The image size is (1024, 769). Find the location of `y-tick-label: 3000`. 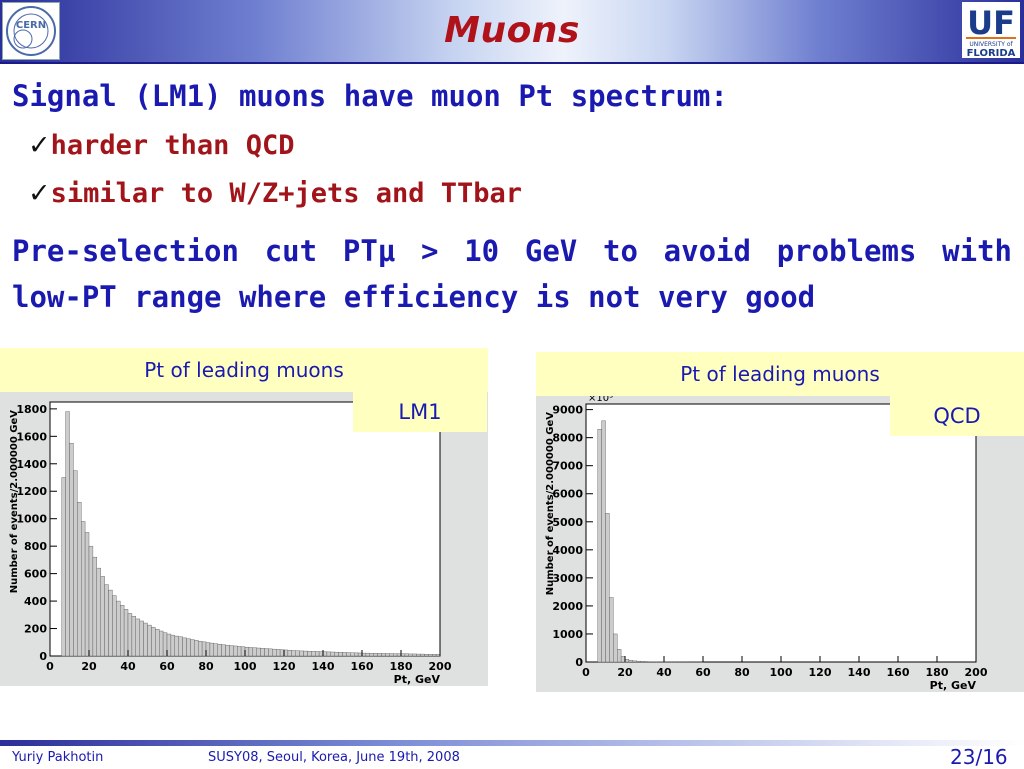

y-tick-label: 3000 is located at coordinates (567, 578).